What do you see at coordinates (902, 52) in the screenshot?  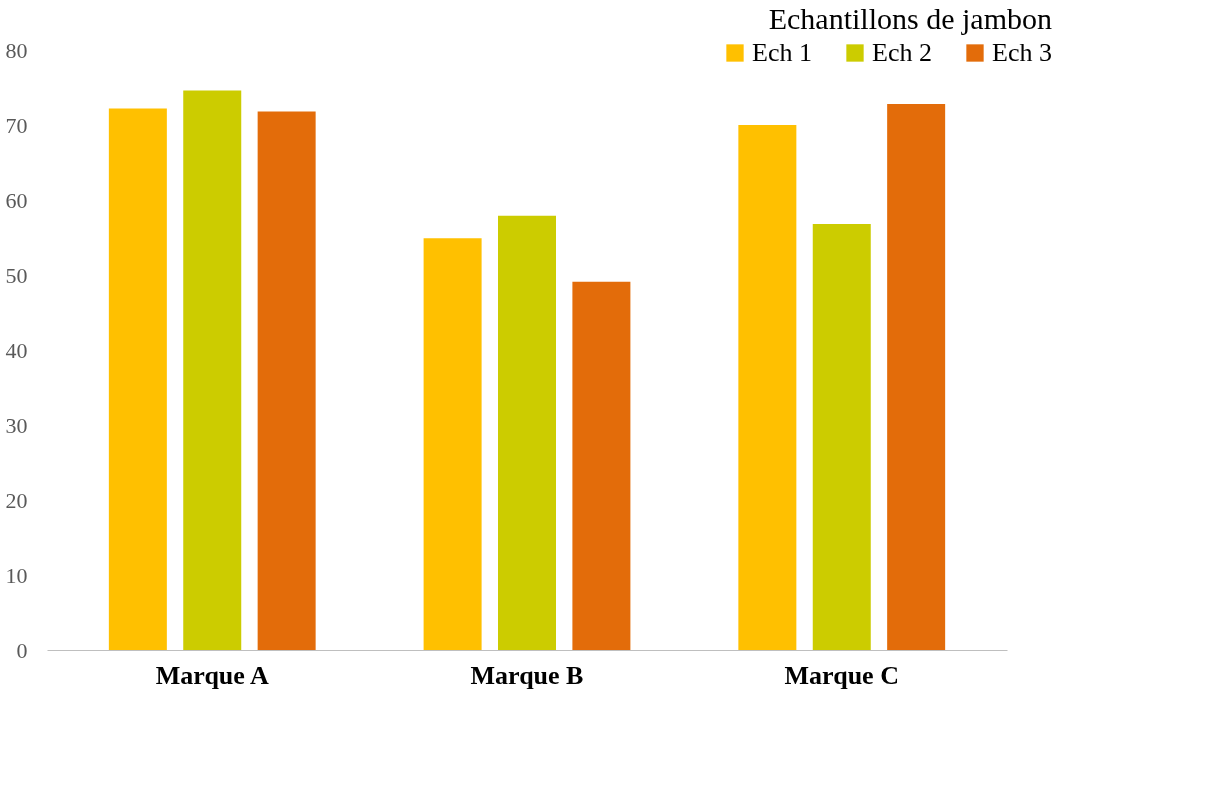 I see `legend-label: Ech 2` at bounding box center [902, 52].